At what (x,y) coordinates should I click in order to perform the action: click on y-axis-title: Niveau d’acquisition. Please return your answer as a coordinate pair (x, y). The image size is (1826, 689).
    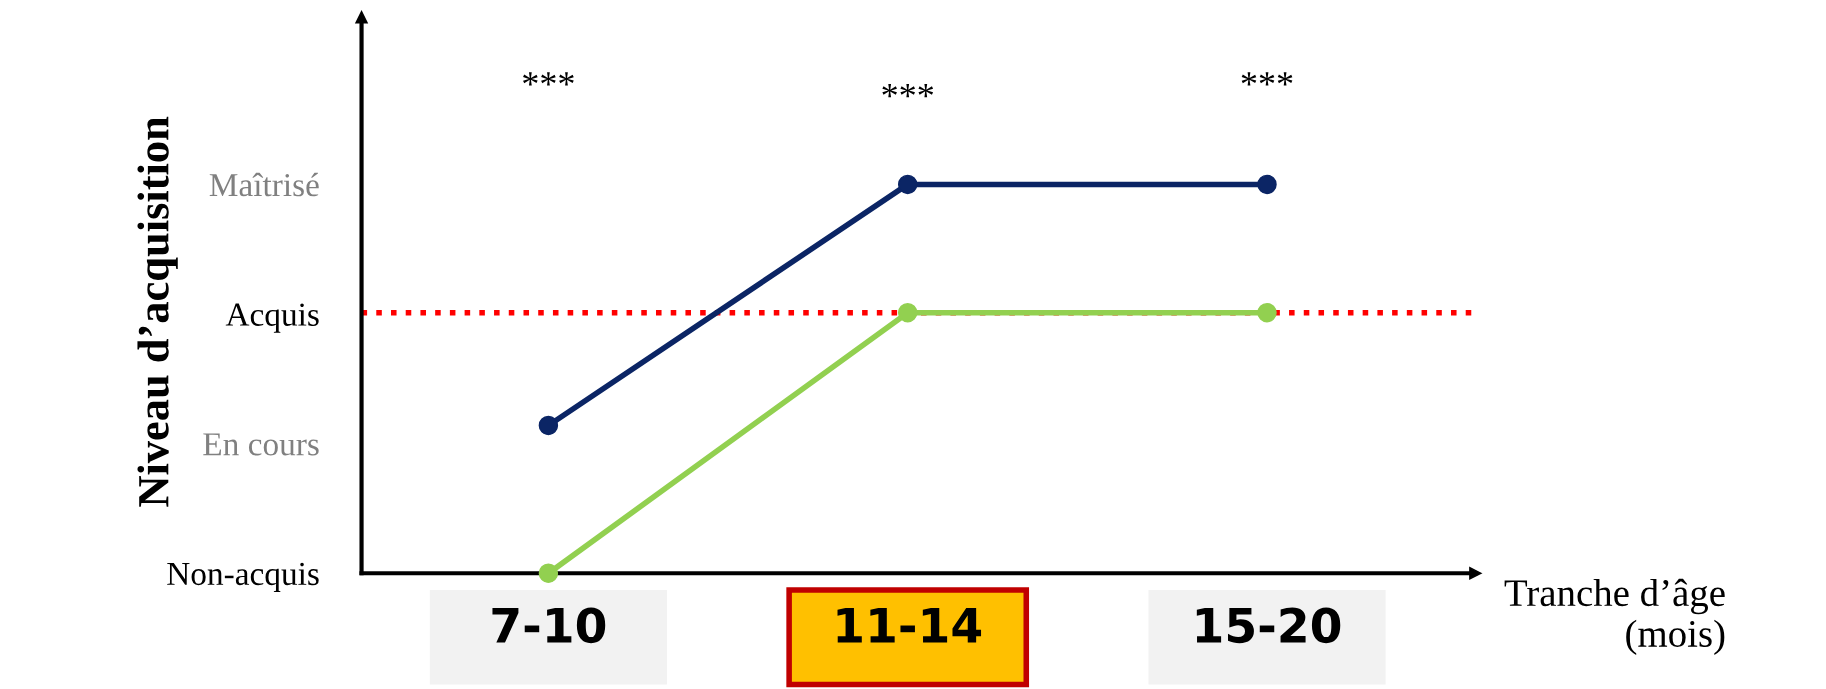
    Looking at the image, I should click on (157, 311).